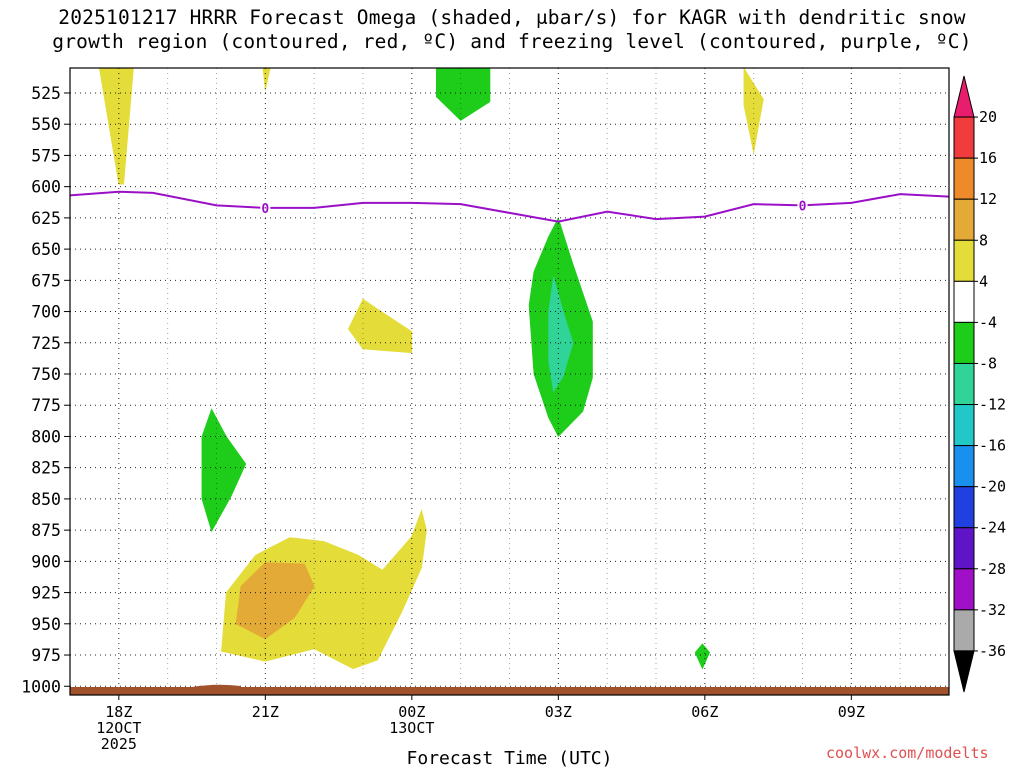 The width and height of the screenshot is (1024, 768). Describe the element at coordinates (118, 728) in the screenshot. I see `x-tick-label-0-1: 12OCT` at that location.